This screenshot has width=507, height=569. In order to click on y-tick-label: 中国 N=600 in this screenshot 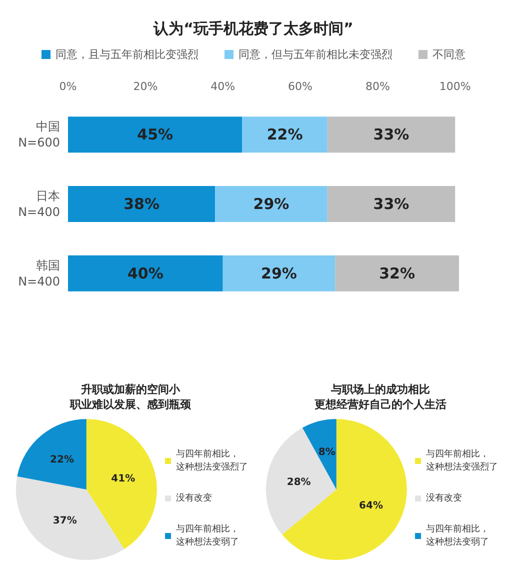, I will do `click(39, 135)`.